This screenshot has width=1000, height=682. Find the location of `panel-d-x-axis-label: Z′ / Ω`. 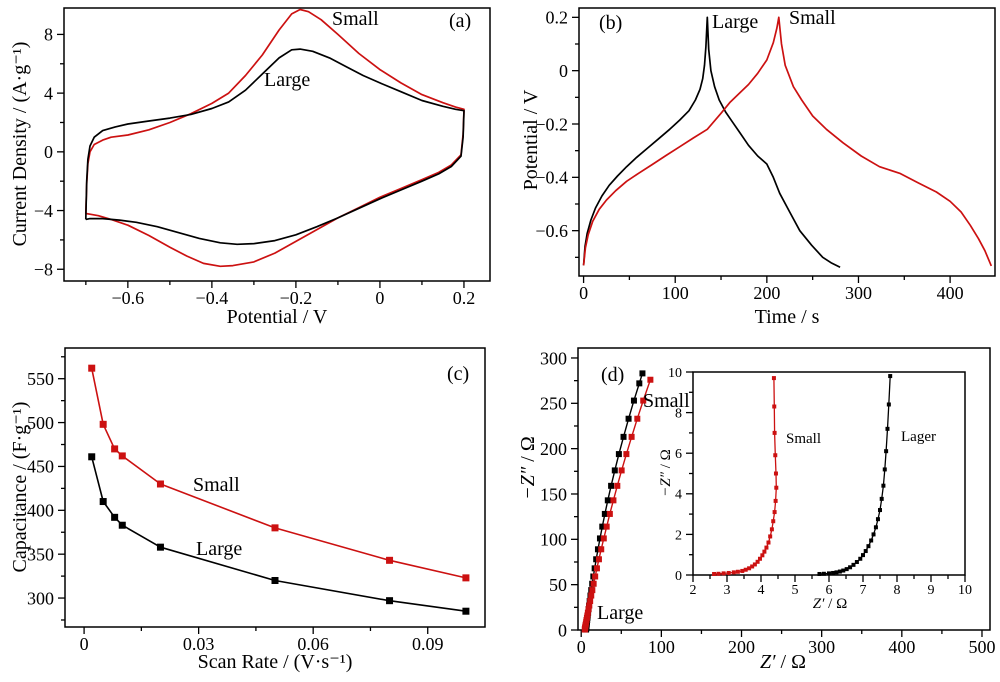

panel-d-x-axis-label: Z′ / Ω is located at coordinates (783, 662).